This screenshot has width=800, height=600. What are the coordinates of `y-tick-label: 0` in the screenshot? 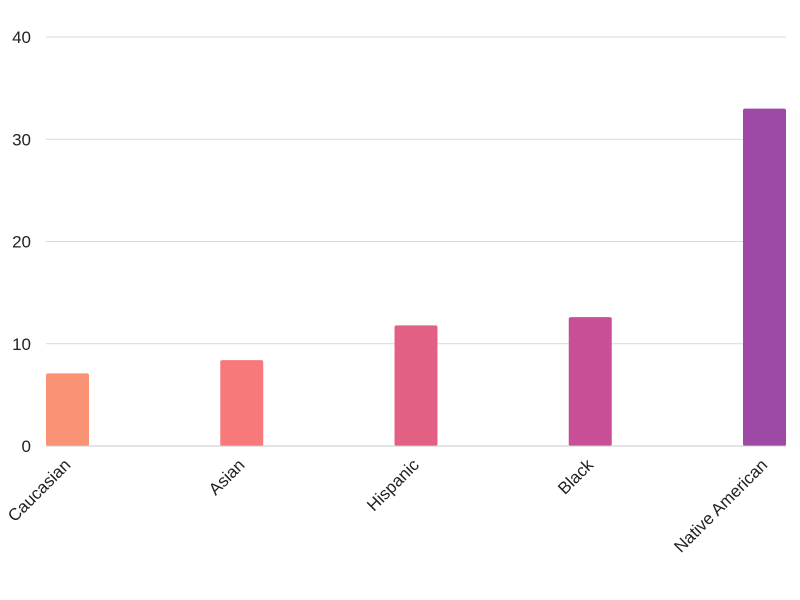 It's located at (26, 446).